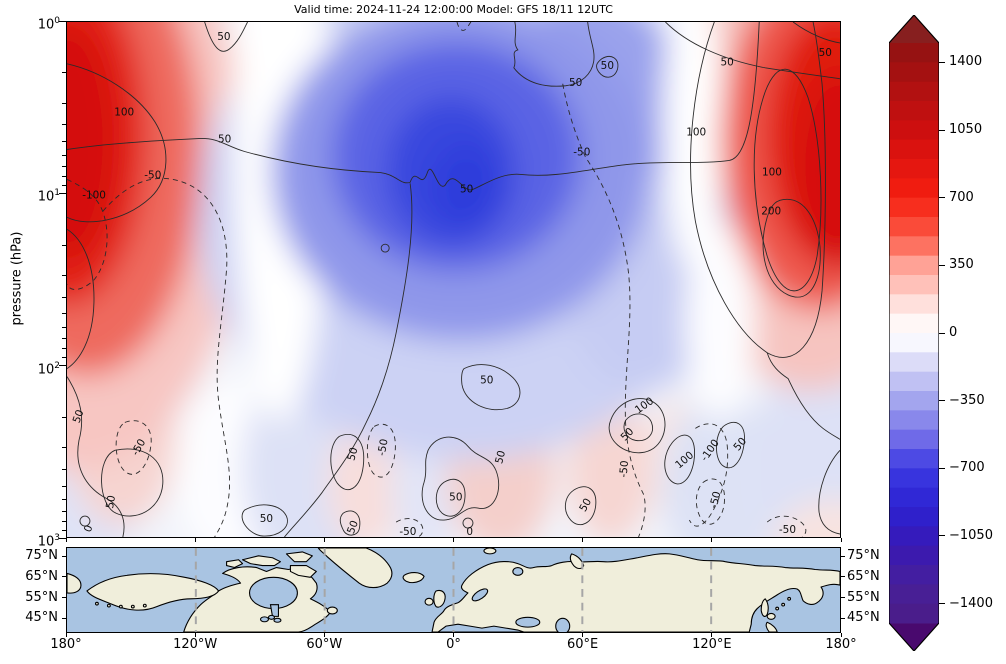  I want to click on white-sea, so click(518, 571).